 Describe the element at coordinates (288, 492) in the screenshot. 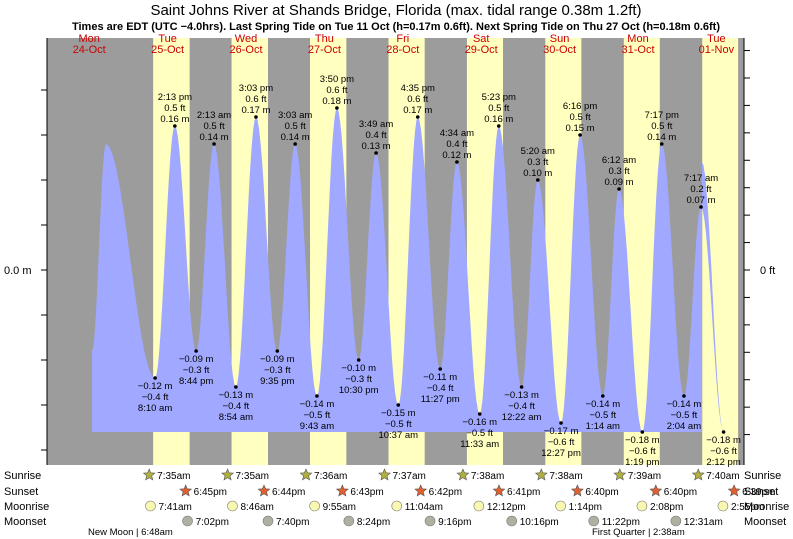

I see `sunset-time: 6:44pm` at that location.